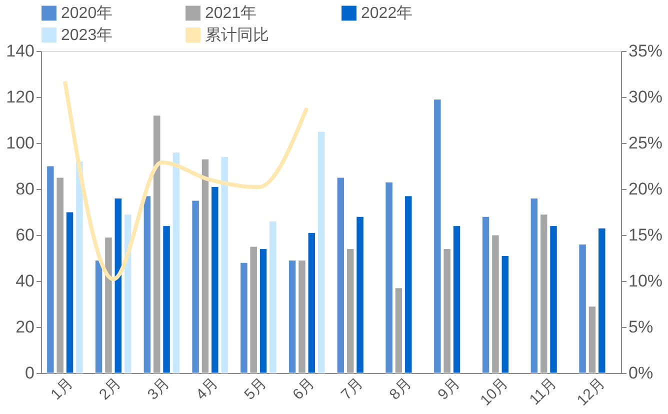 The height and width of the screenshot is (414, 668). What do you see at coordinates (645, 143) in the screenshot?
I see `y2-tick-label: 25%` at bounding box center [645, 143].